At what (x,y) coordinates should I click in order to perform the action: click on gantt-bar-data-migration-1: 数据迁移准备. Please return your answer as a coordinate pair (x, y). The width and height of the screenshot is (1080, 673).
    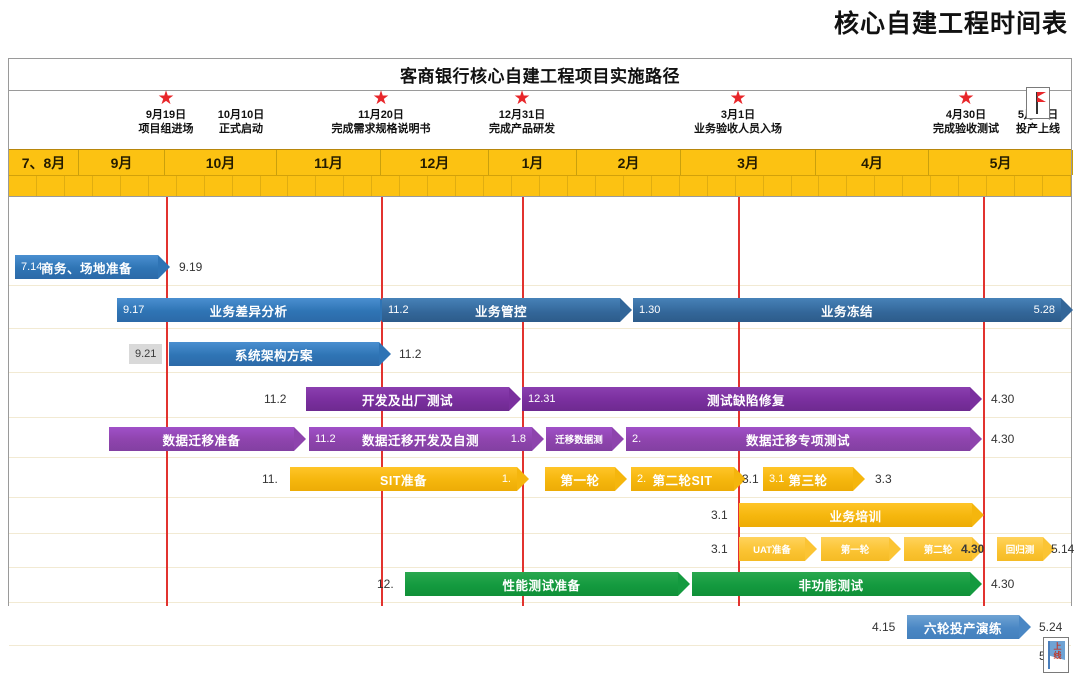
    Looking at the image, I should click on (207, 439).